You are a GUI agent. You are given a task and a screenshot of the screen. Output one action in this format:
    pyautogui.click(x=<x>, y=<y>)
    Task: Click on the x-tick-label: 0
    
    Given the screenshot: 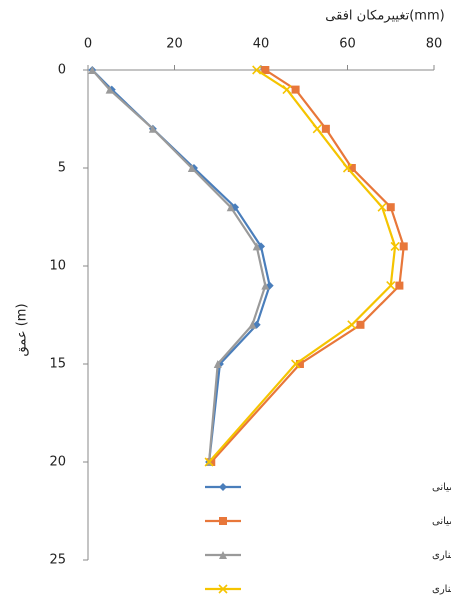 What is the action you would take?
    pyautogui.click(x=88, y=44)
    